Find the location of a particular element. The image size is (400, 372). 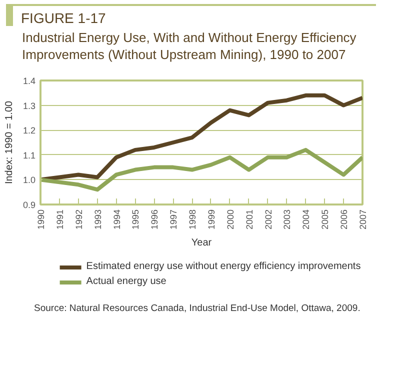

source-note: Source: Natural Resources Canada, Industrial End-Use Model, Ottawa, 2009. is located at coordinates (197, 308).